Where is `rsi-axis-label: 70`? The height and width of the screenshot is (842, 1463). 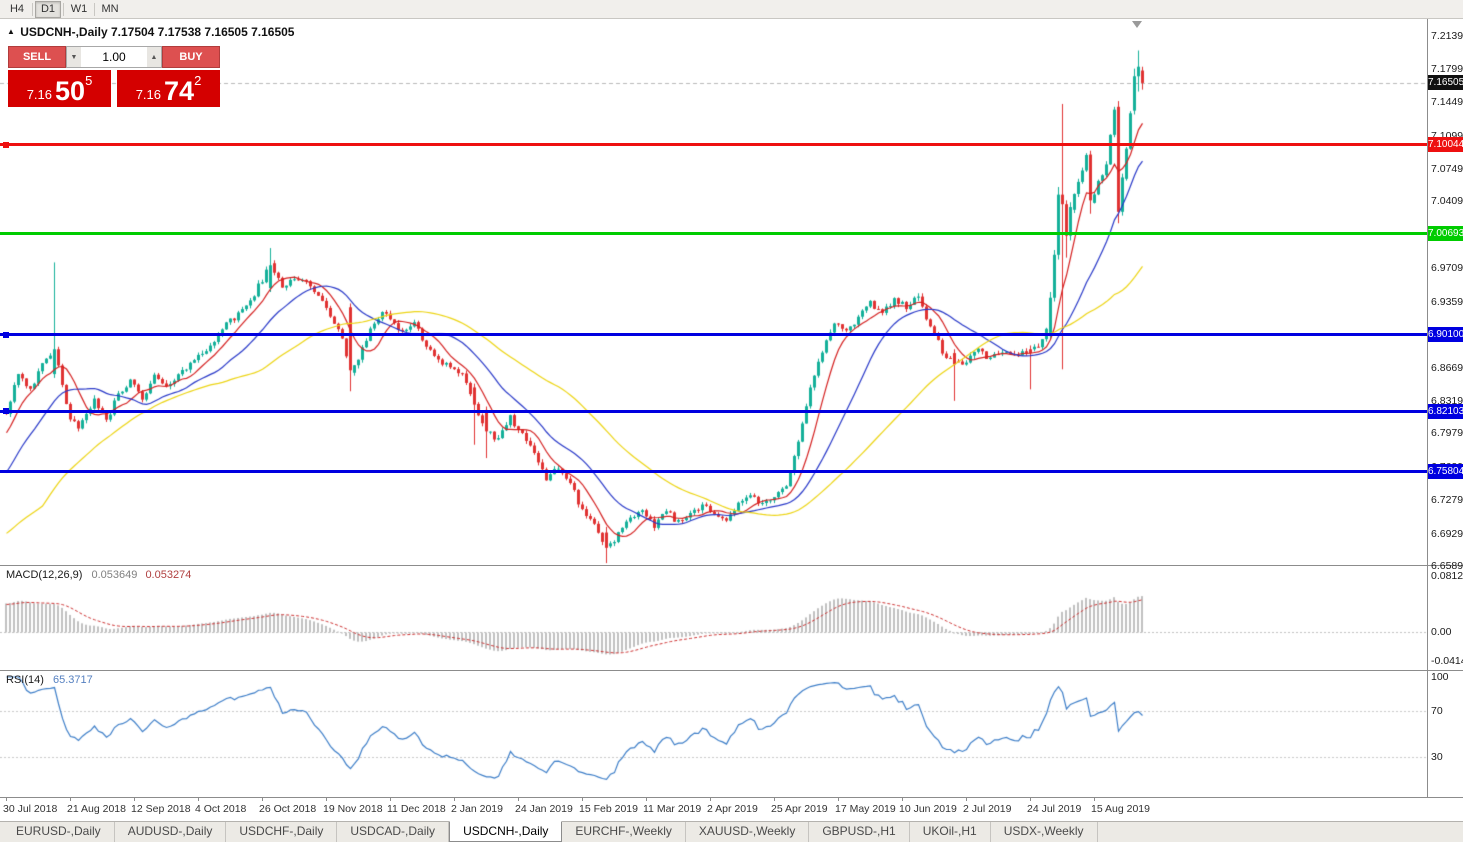 rsi-axis-label: 70 is located at coordinates (1437, 711).